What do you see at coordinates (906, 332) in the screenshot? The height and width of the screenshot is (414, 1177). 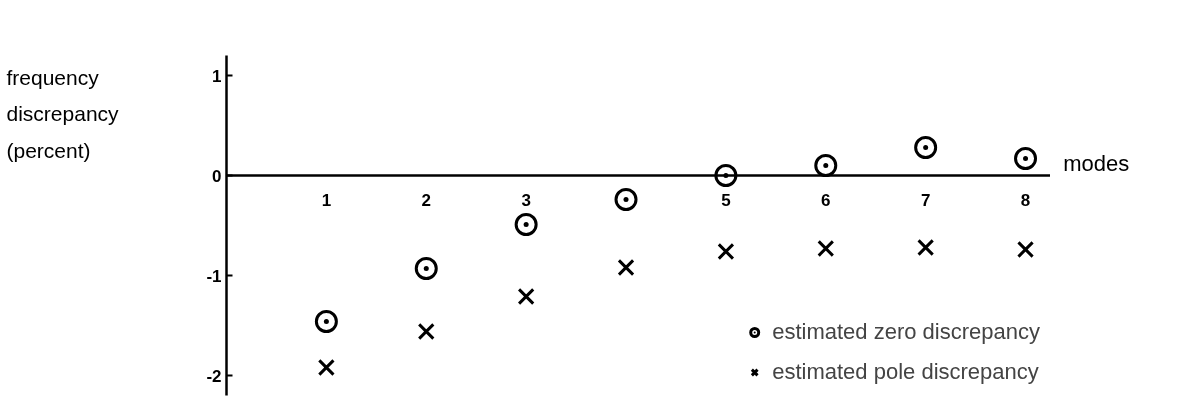 I see `legend-label: estimated zero discrepancy` at bounding box center [906, 332].